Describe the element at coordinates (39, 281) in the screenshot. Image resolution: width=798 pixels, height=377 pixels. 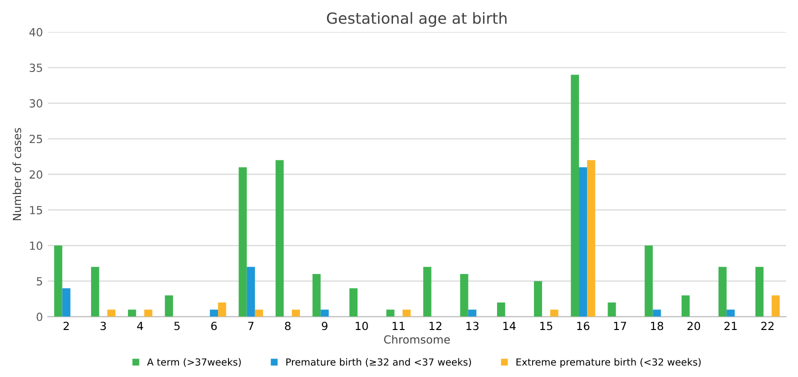
I see `y-tick-label: 5` at that location.